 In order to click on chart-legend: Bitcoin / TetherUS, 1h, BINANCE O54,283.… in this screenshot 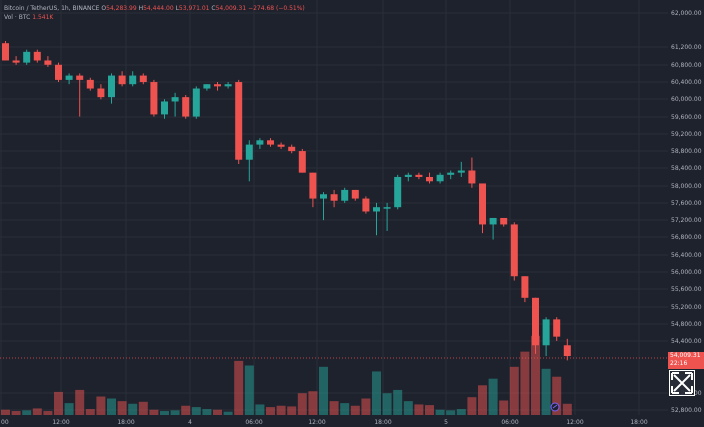, I will do `click(154, 13)`.